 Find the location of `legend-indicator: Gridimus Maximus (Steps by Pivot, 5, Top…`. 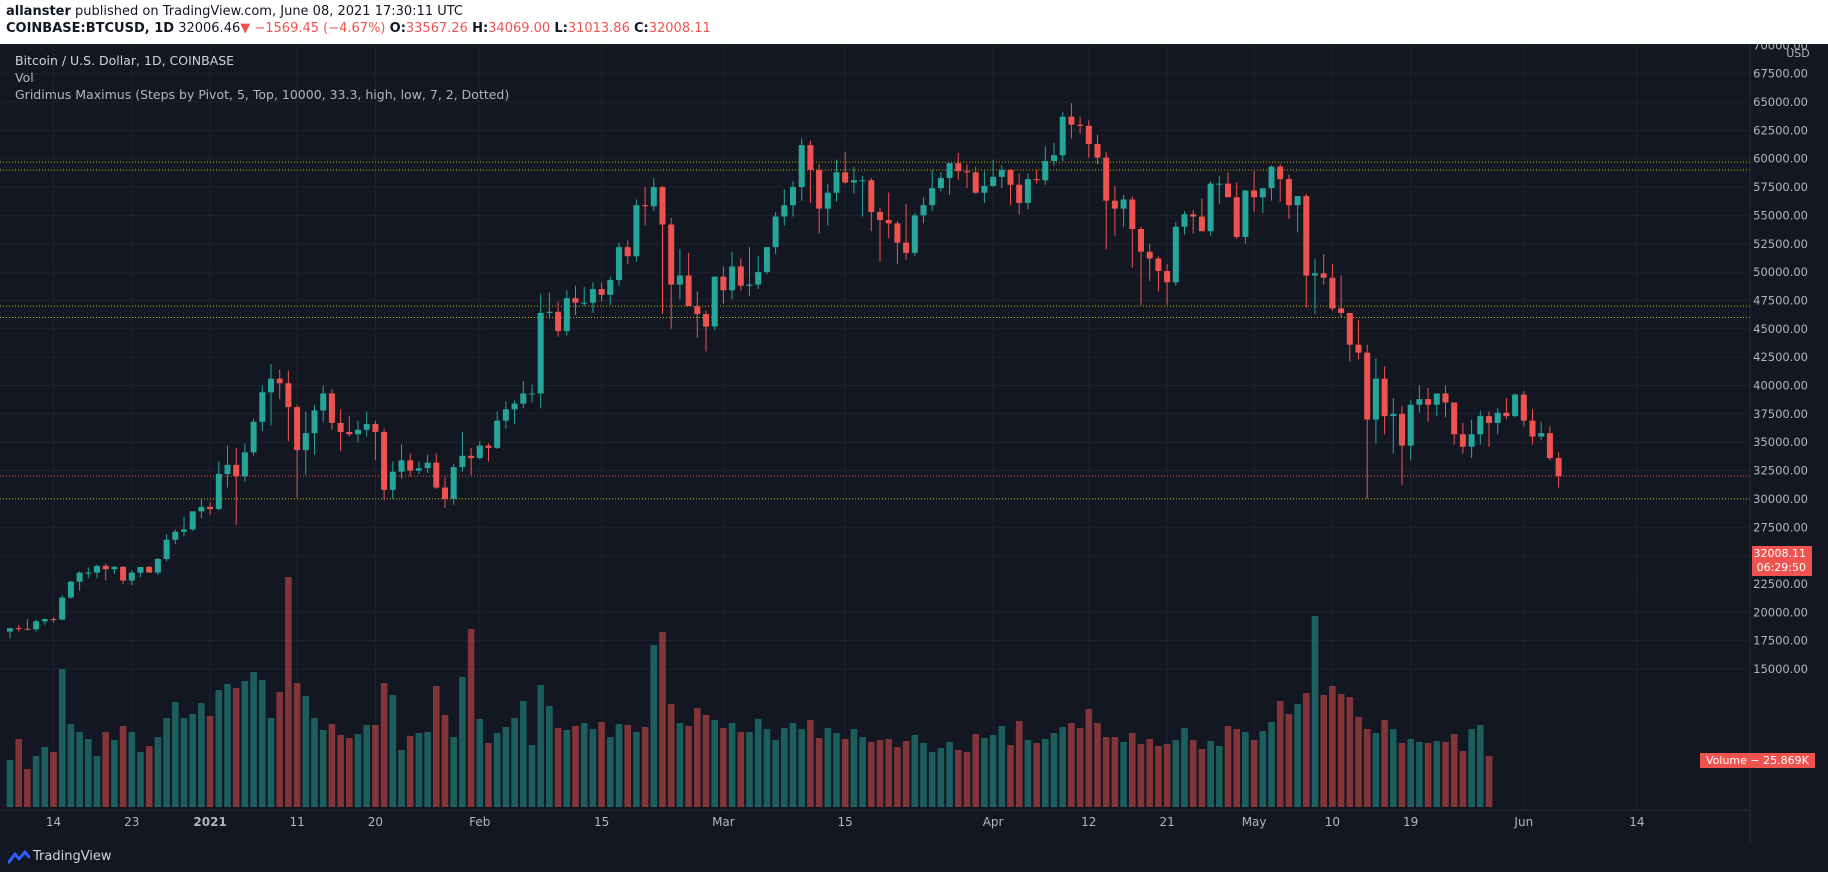

legend-indicator: Gridimus Maximus (Steps by Pivot, 5, Top… is located at coordinates (262, 94).